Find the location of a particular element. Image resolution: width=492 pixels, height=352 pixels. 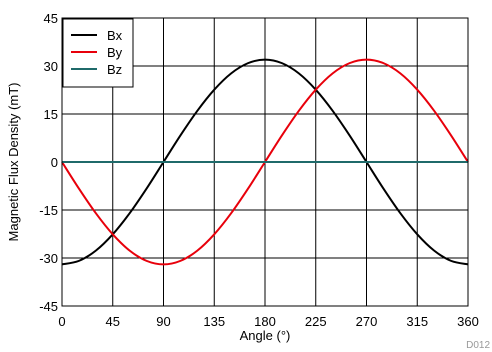

y-tick-label: 0 is located at coordinates (54, 162).